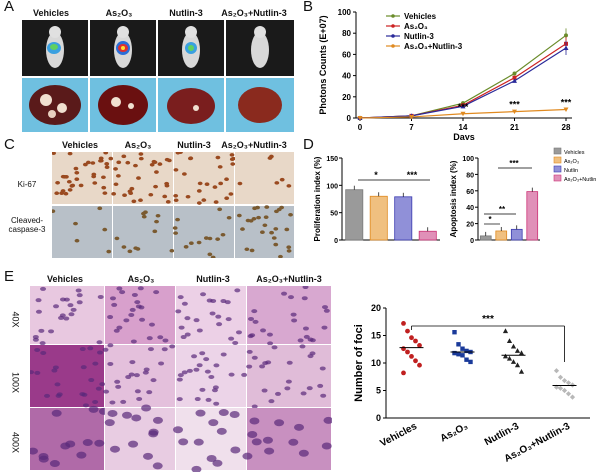 This screenshot has height=474, width=600. Describe the element at coordinates (345, 12) in the screenshot. I see `b-y-tick-label: 100` at that location.